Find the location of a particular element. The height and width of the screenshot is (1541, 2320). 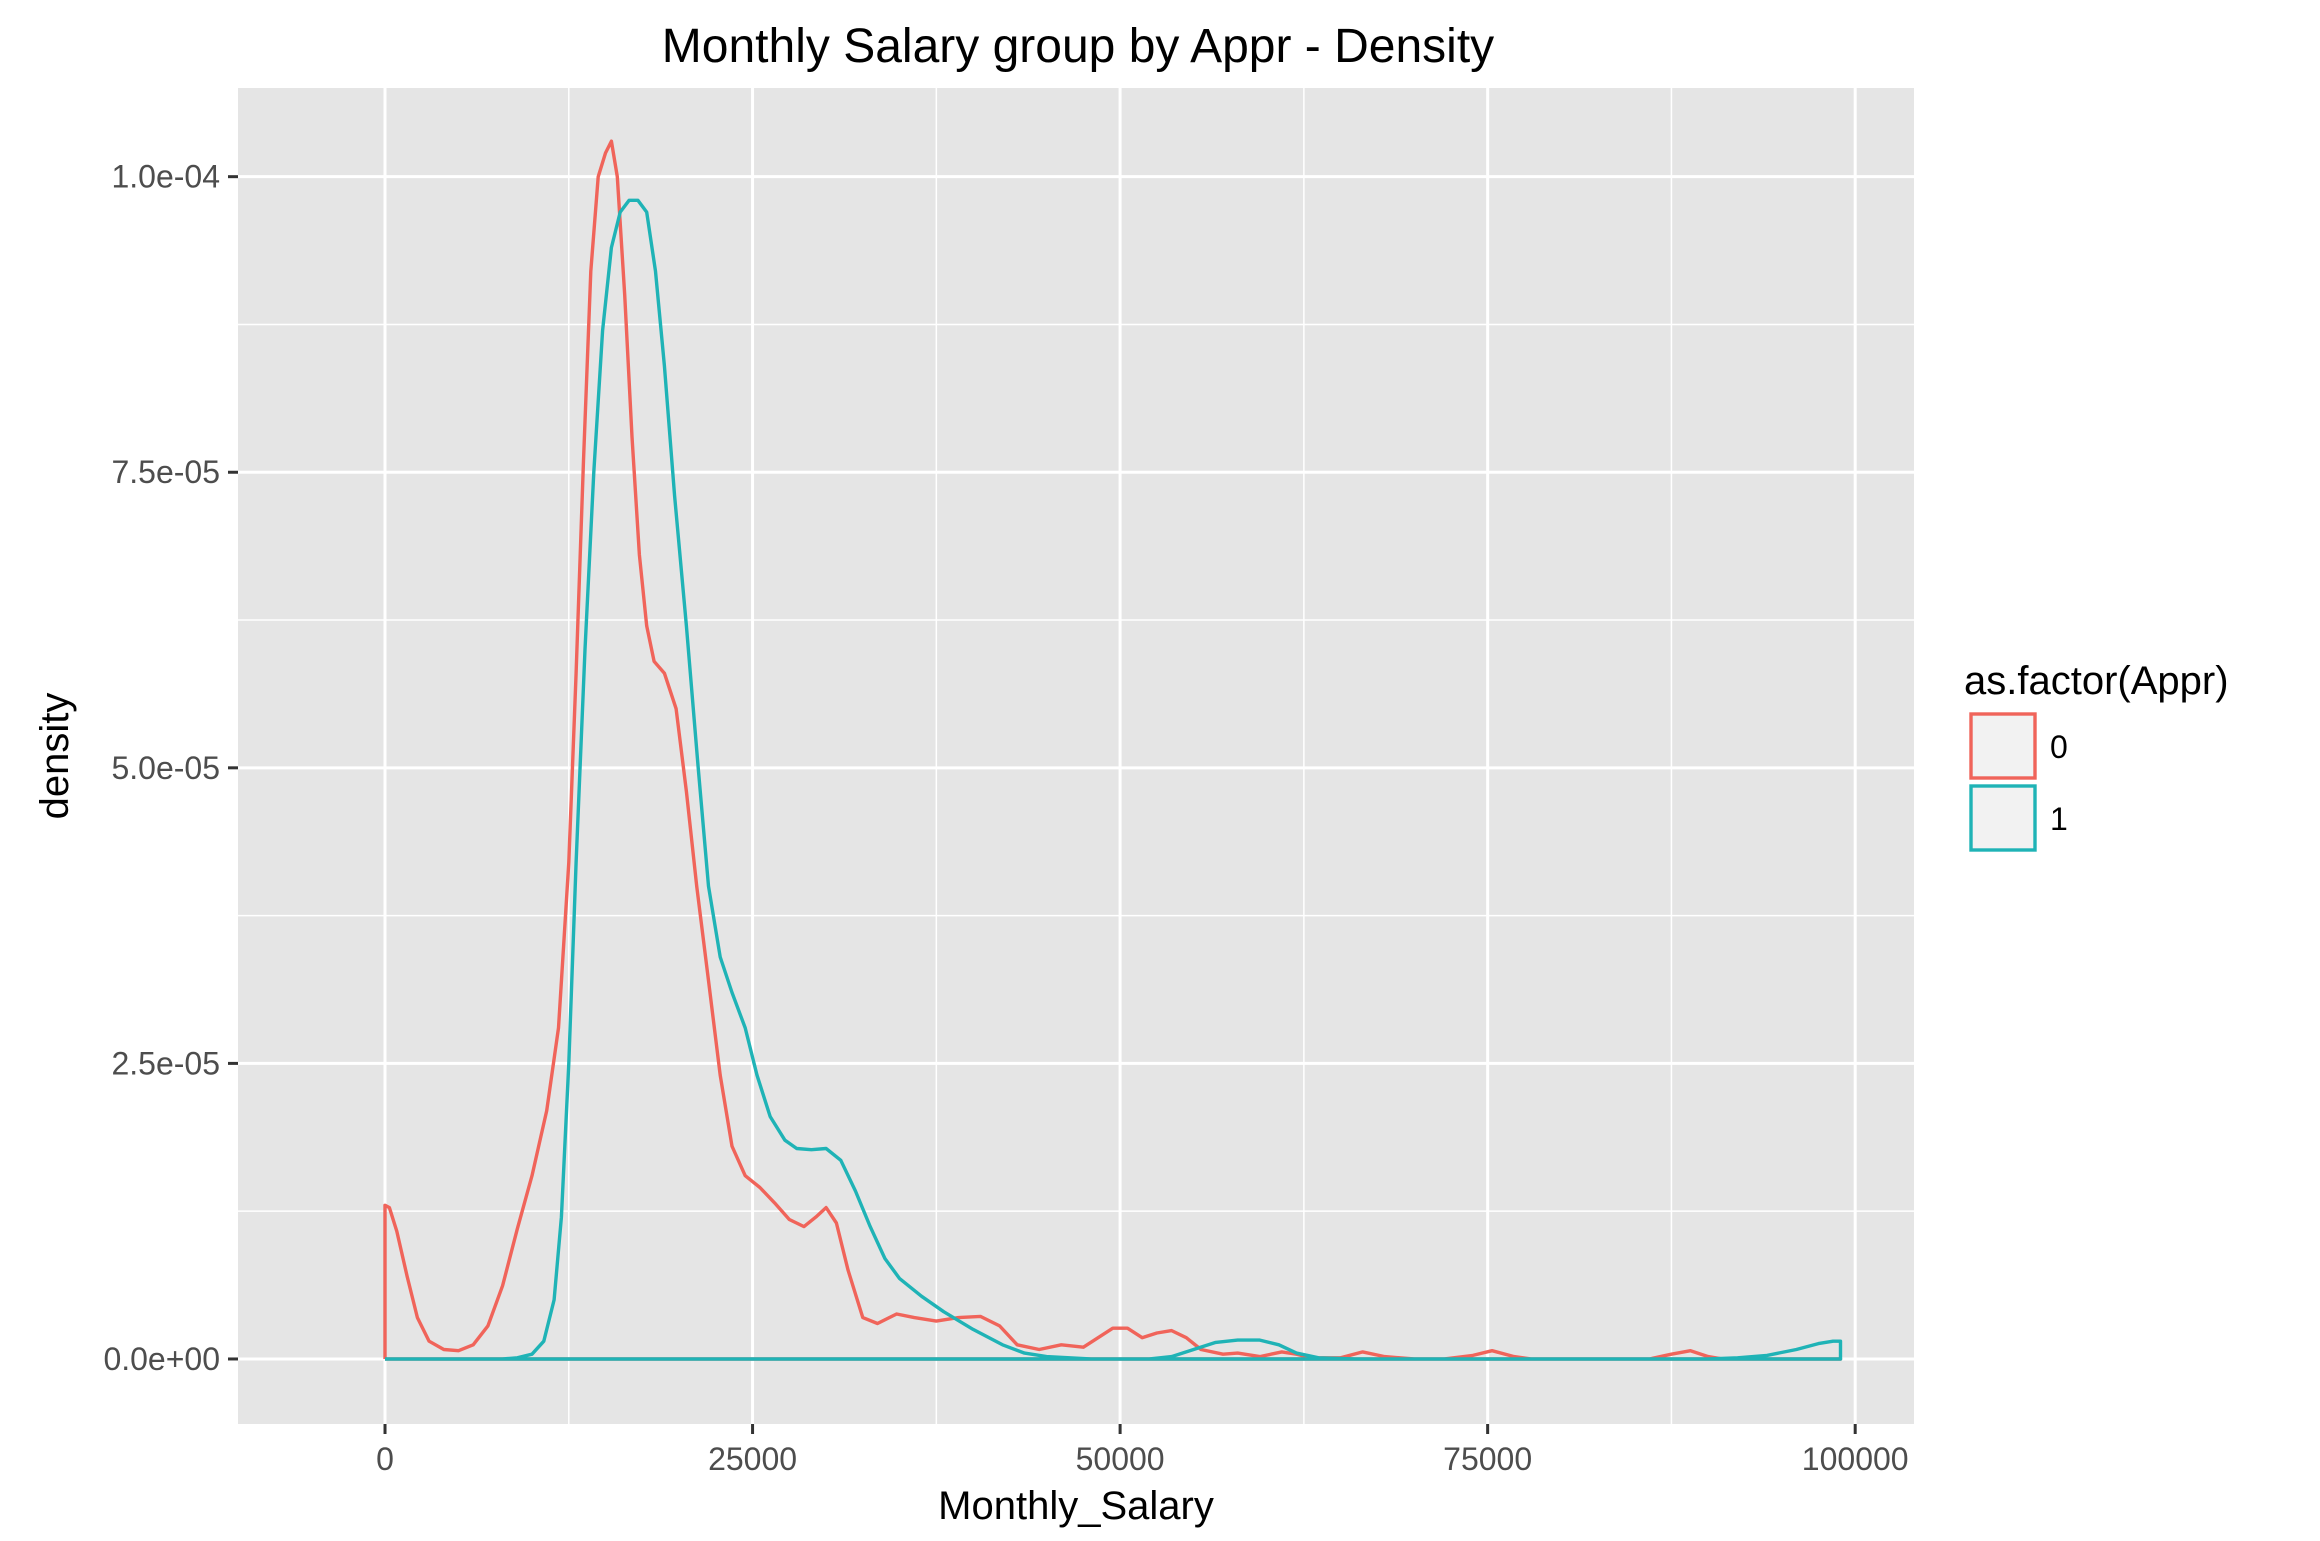

y-tick-label: 0.0e+00 is located at coordinates (161, 1359).